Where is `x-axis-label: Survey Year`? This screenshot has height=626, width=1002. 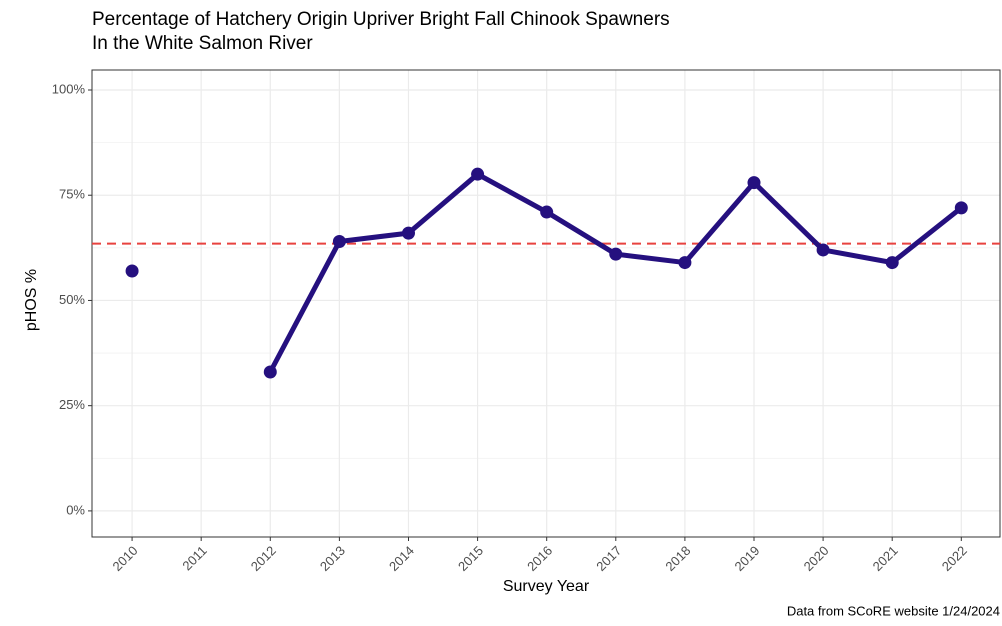 x-axis-label: Survey Year is located at coordinates (546, 586).